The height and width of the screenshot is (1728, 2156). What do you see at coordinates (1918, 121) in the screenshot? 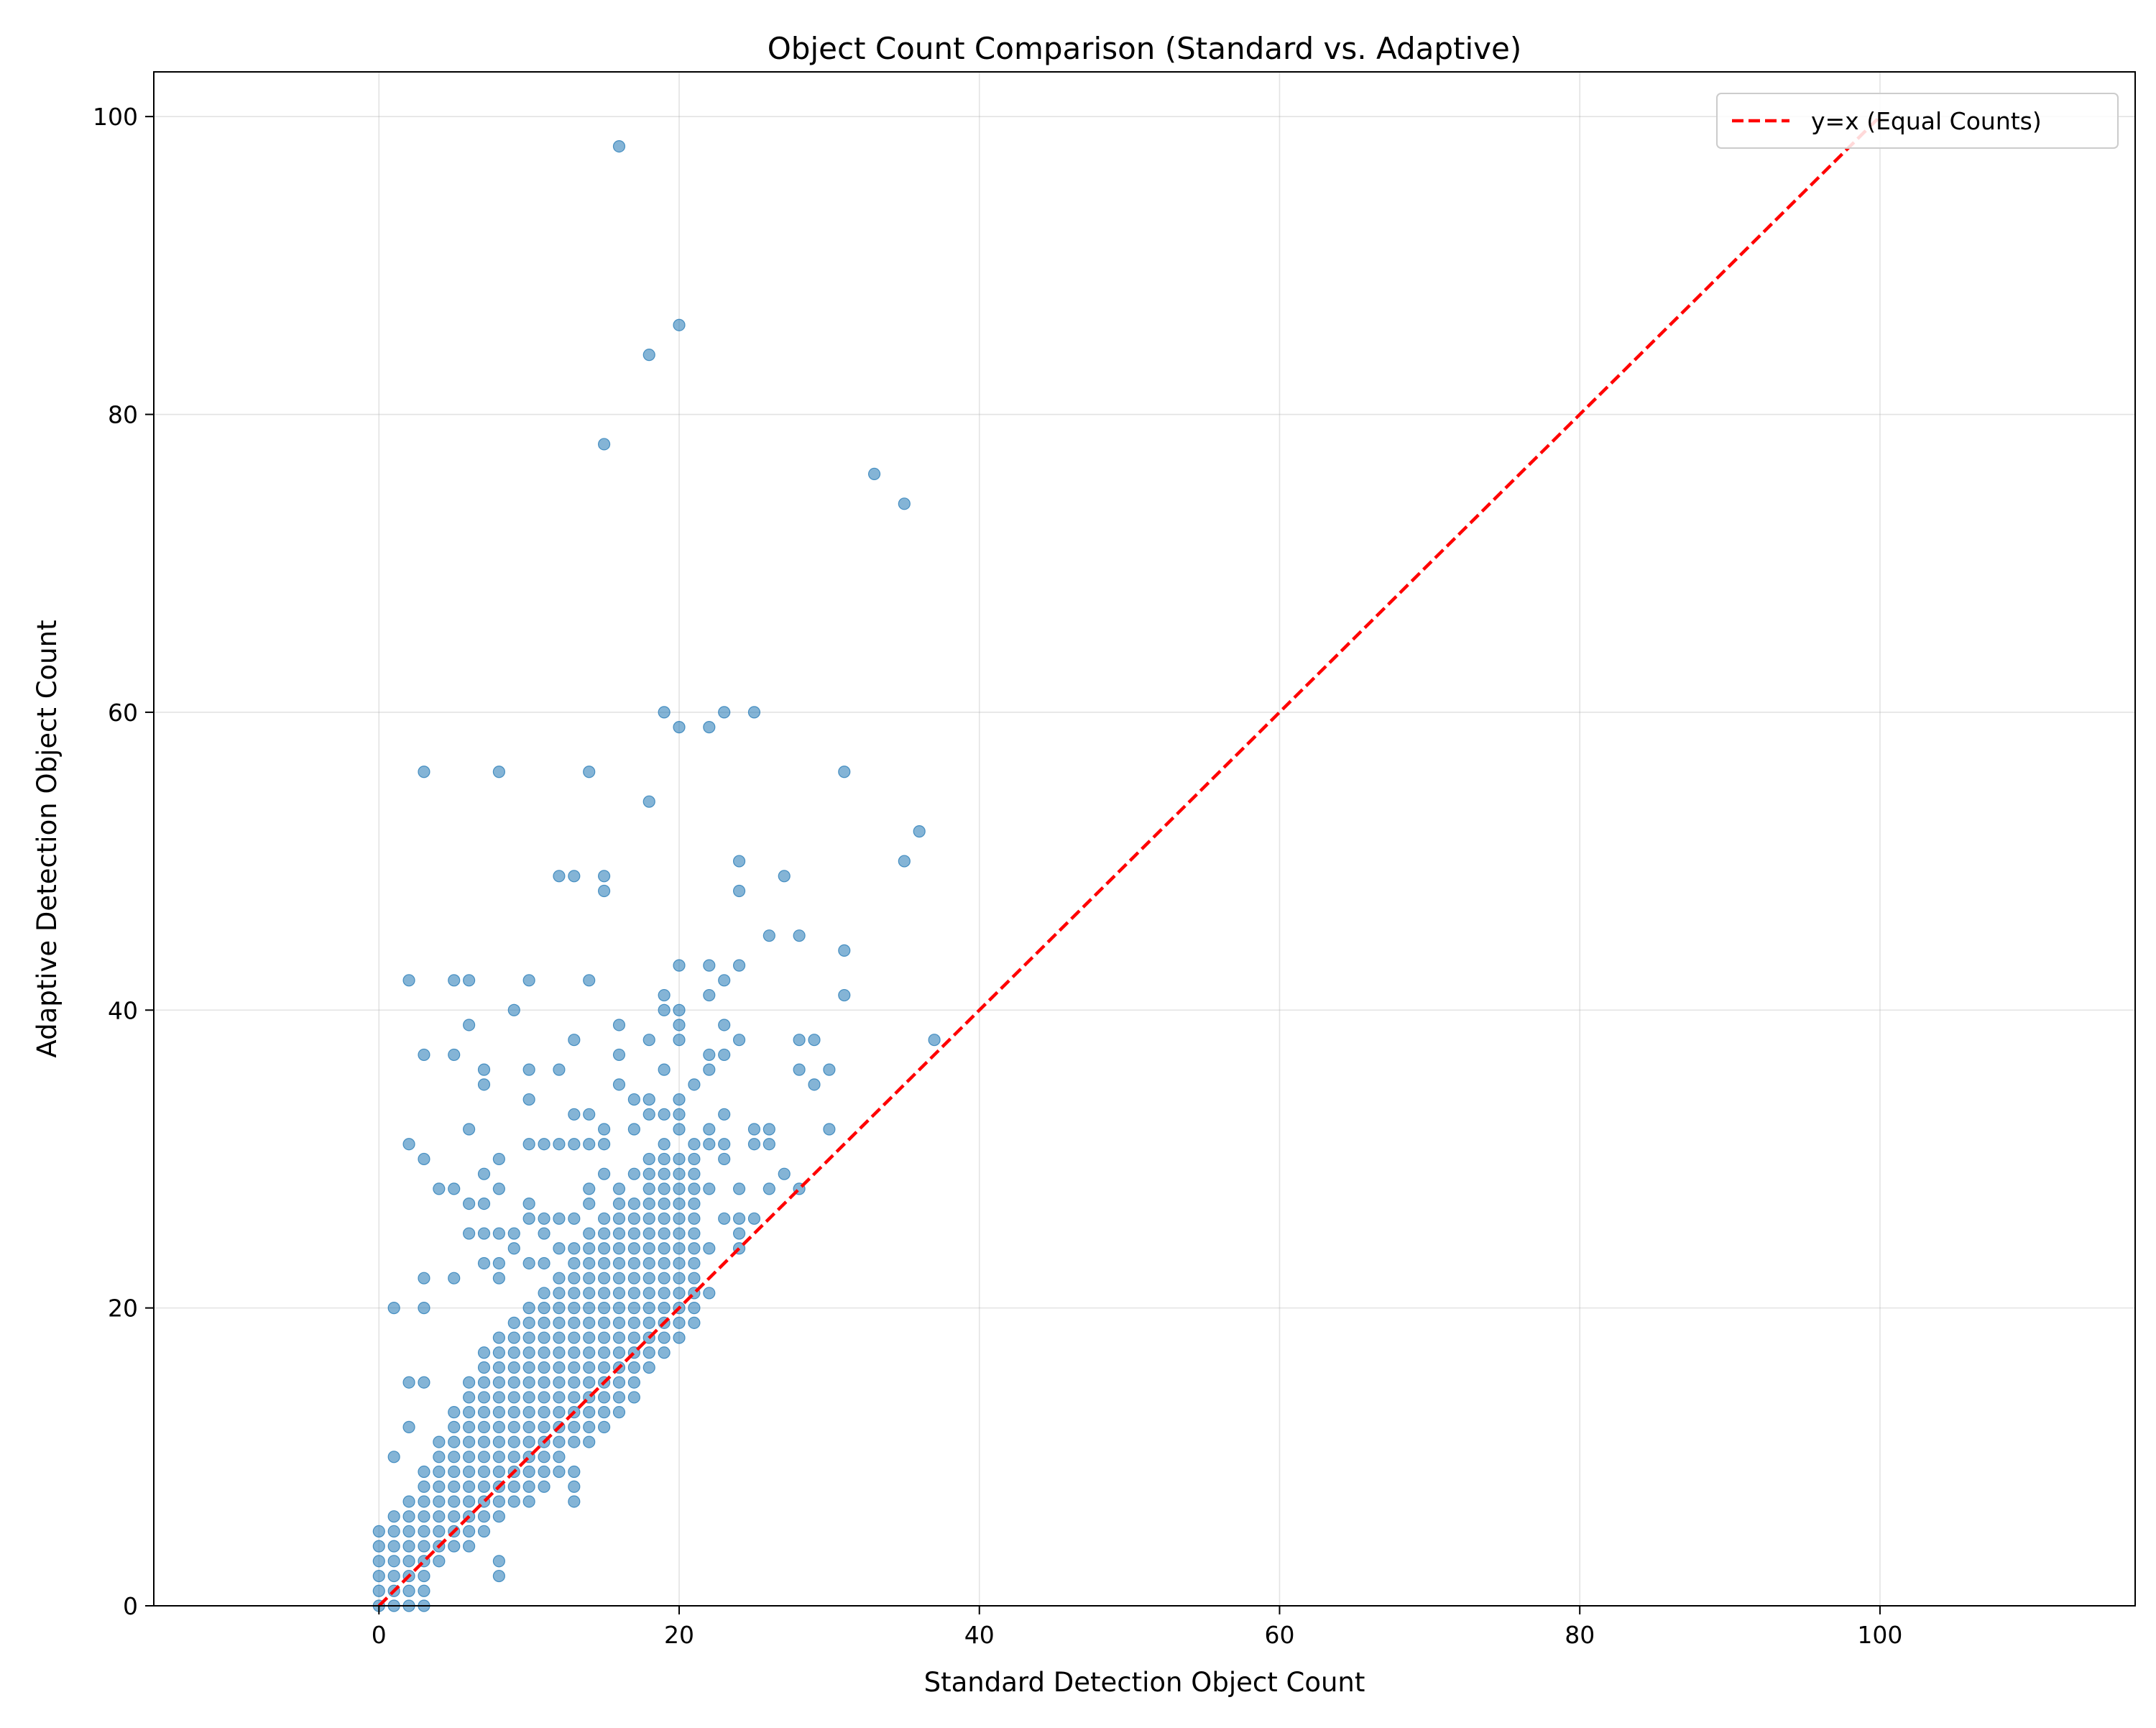
I see `legend: y=x (Equal Counts)` at bounding box center [1918, 121].